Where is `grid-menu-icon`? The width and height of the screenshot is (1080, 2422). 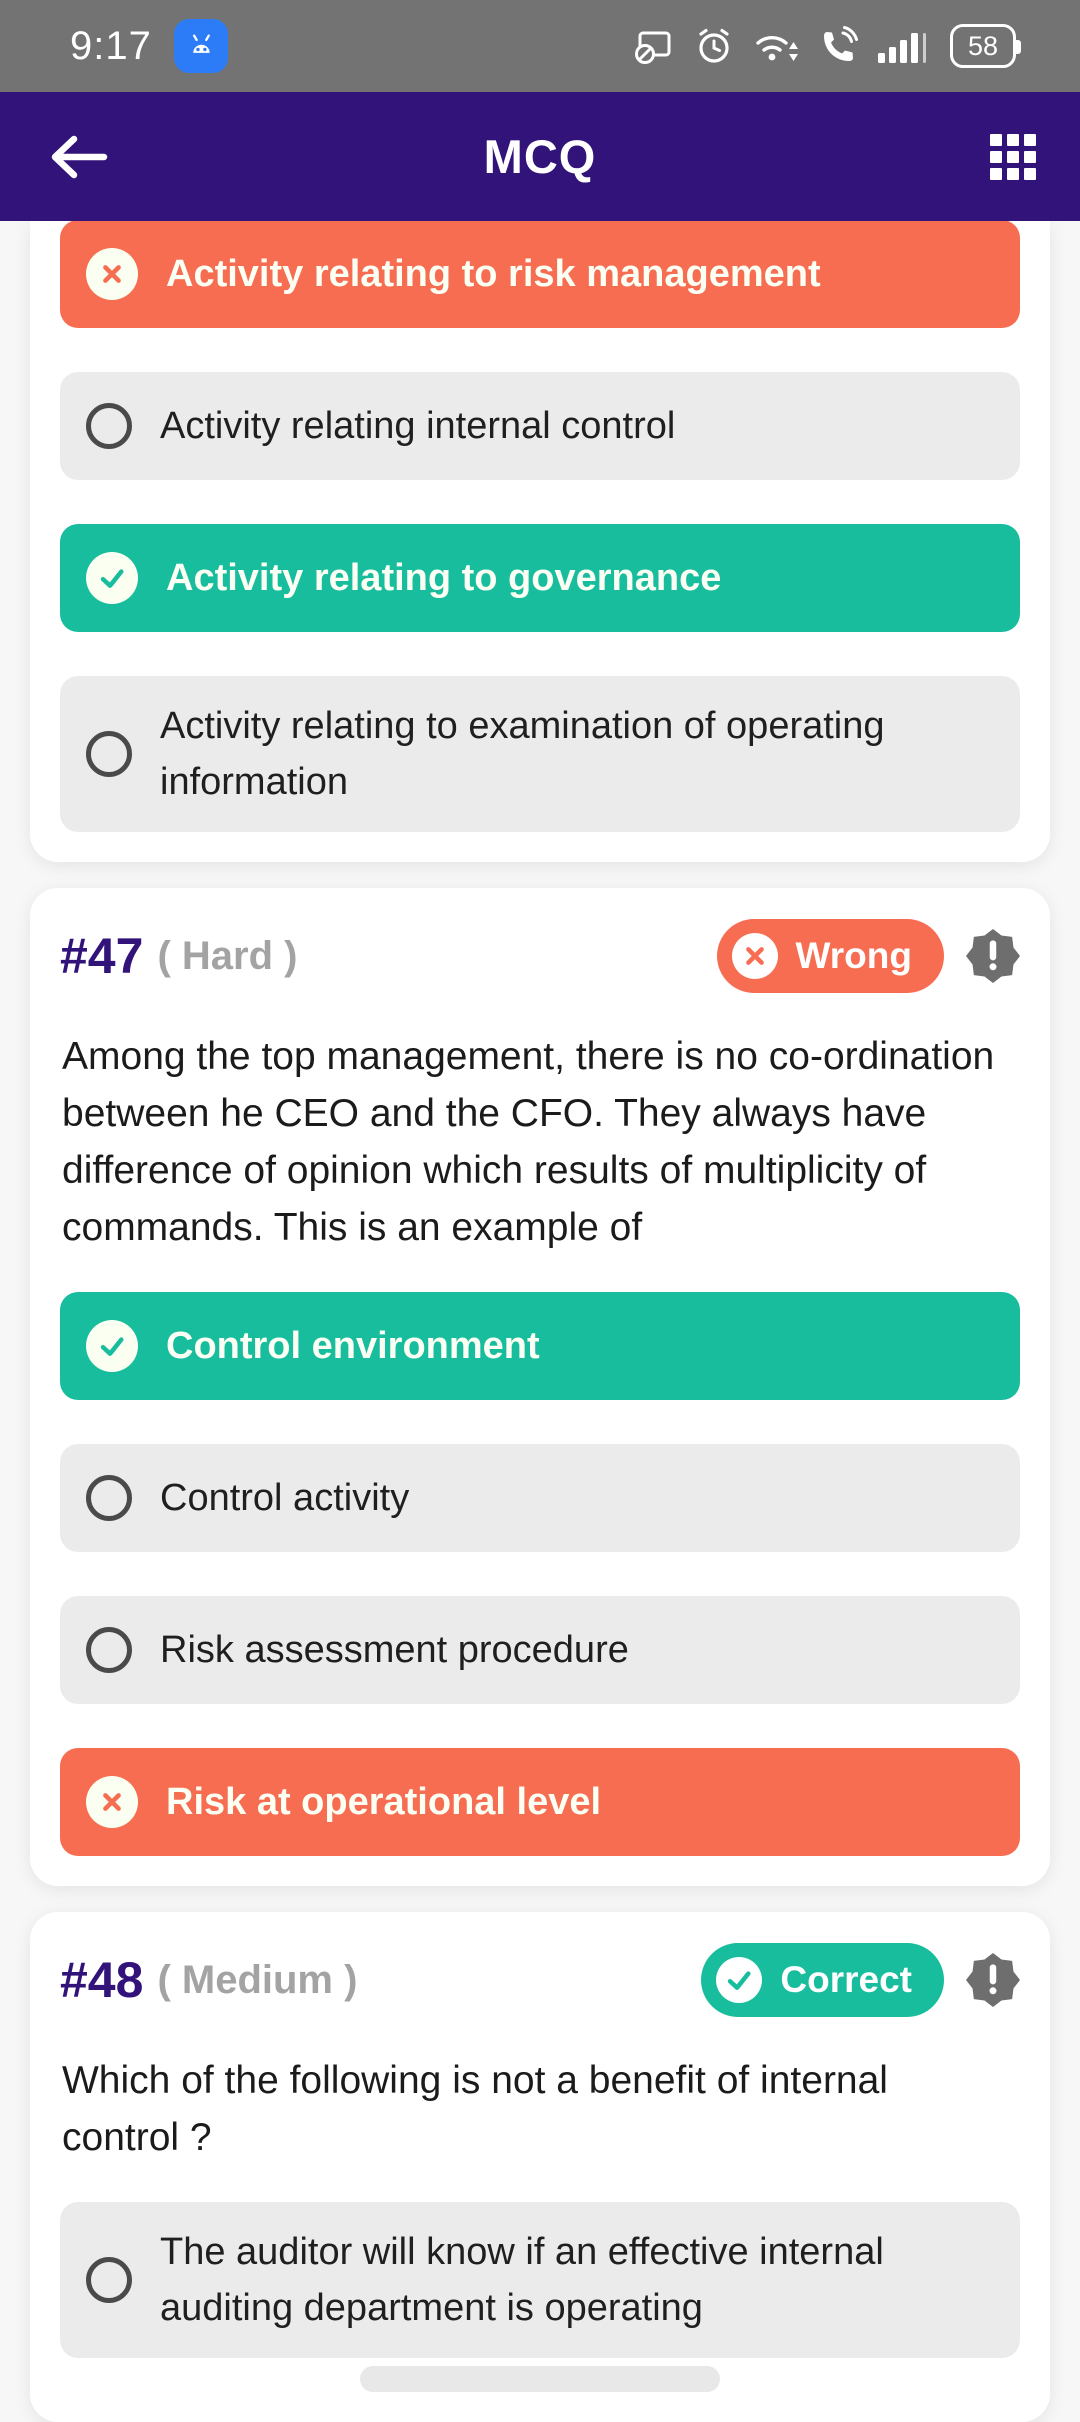 grid-menu-icon is located at coordinates (1013, 157).